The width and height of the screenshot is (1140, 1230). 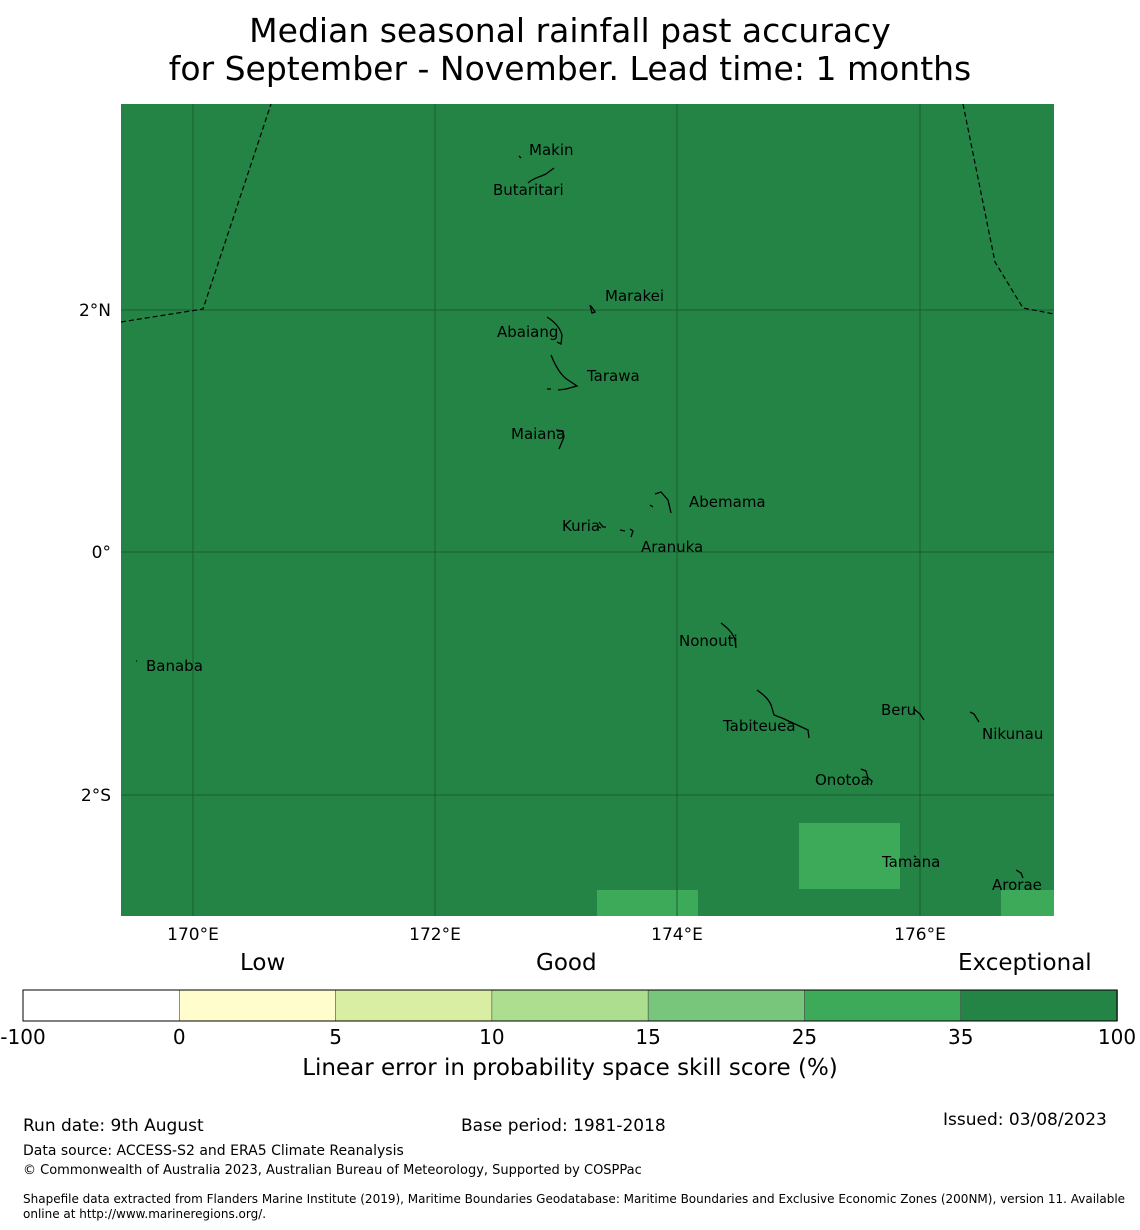 What do you see at coordinates (581, 526) in the screenshot?
I see `island-label-kuria: Kuria` at bounding box center [581, 526].